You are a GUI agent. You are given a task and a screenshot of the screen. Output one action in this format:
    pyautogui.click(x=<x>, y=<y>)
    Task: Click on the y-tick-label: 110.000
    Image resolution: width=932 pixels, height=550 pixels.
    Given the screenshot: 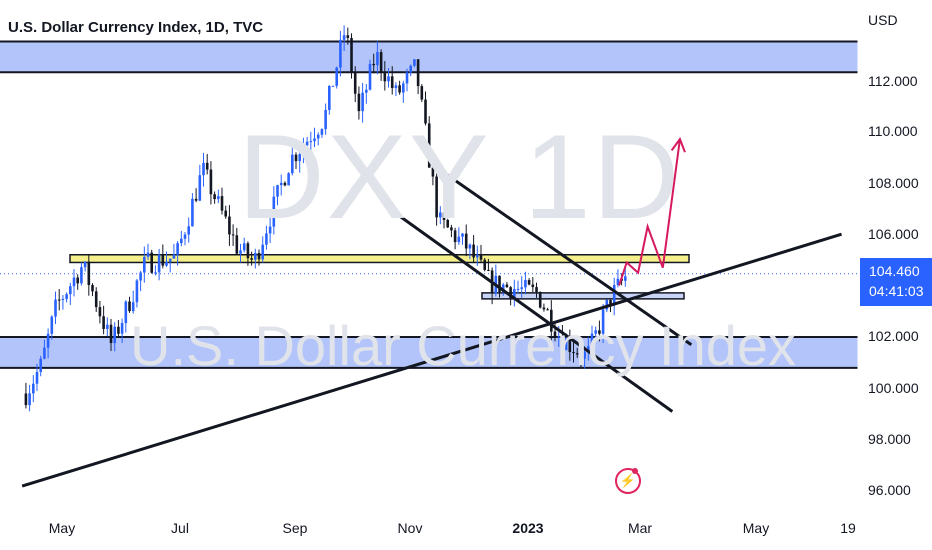 What is the action you would take?
    pyautogui.click(x=893, y=131)
    